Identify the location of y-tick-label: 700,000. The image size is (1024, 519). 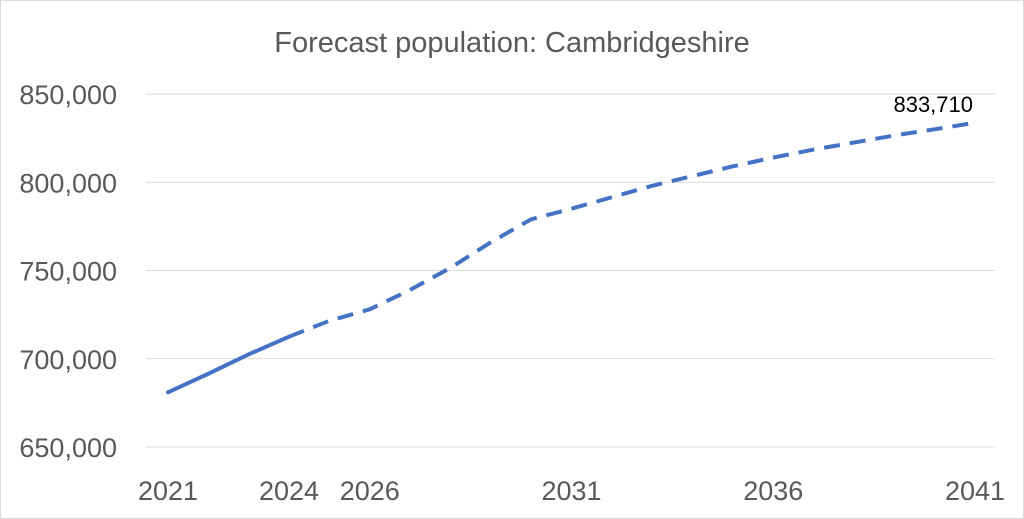
(68, 360).